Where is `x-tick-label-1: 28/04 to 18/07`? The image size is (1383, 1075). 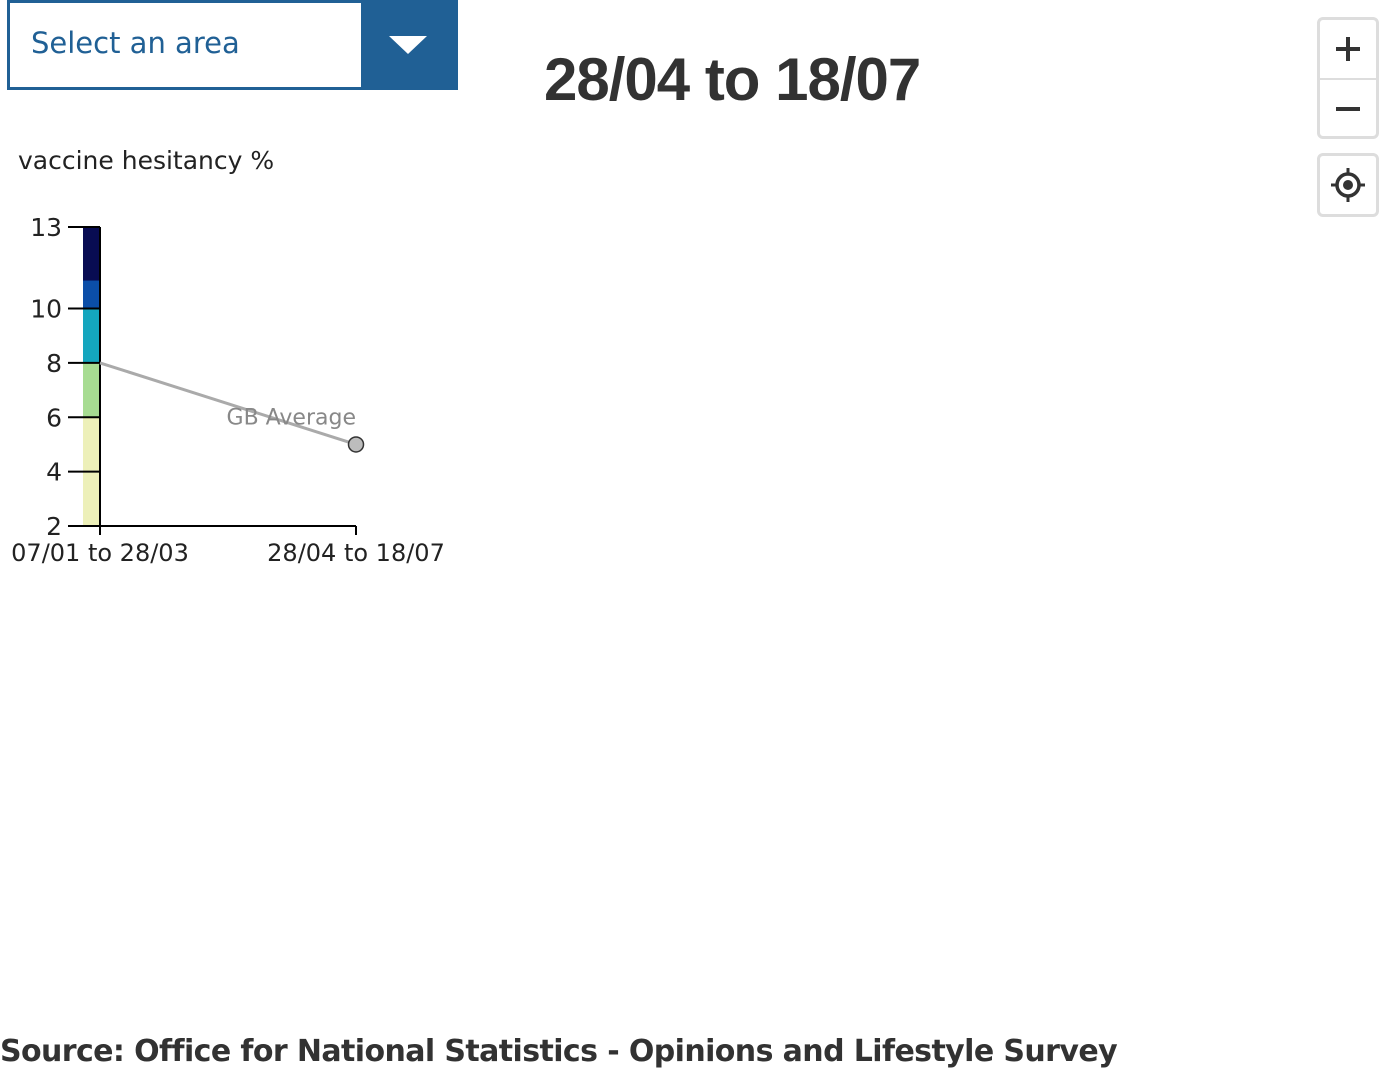
x-tick-label-1: 28/04 to 18/07 is located at coordinates (356, 553).